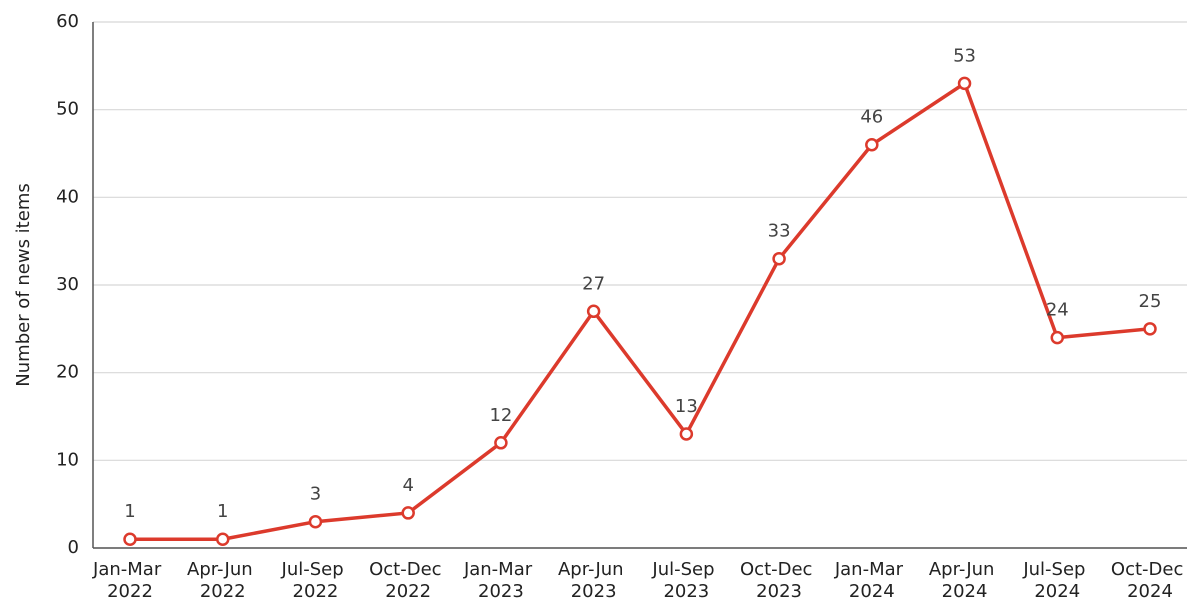 The image size is (1199, 612). What do you see at coordinates (315, 580) in the screenshot?
I see `x-tick-label: Jul-Sep 2022` at bounding box center [315, 580].